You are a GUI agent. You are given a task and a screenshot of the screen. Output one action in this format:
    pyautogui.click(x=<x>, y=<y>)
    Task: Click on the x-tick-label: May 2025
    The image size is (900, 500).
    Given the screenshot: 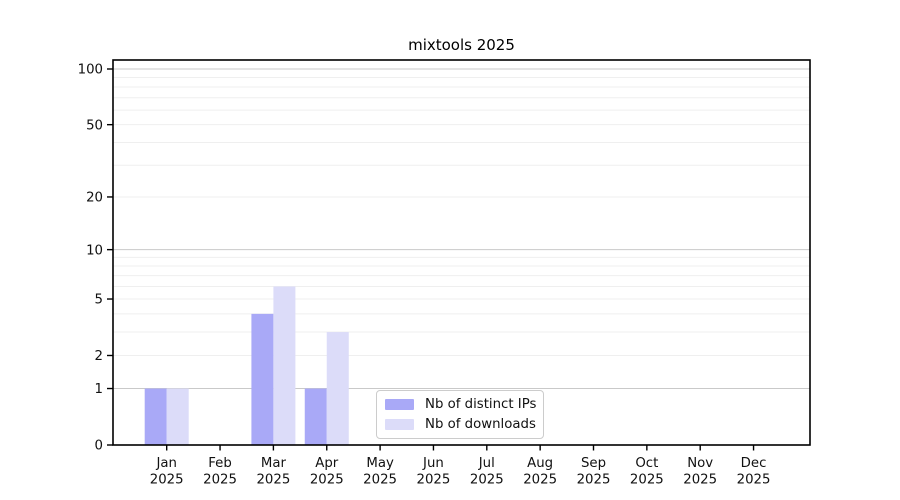 What is the action you would take?
    pyautogui.click(x=380, y=472)
    